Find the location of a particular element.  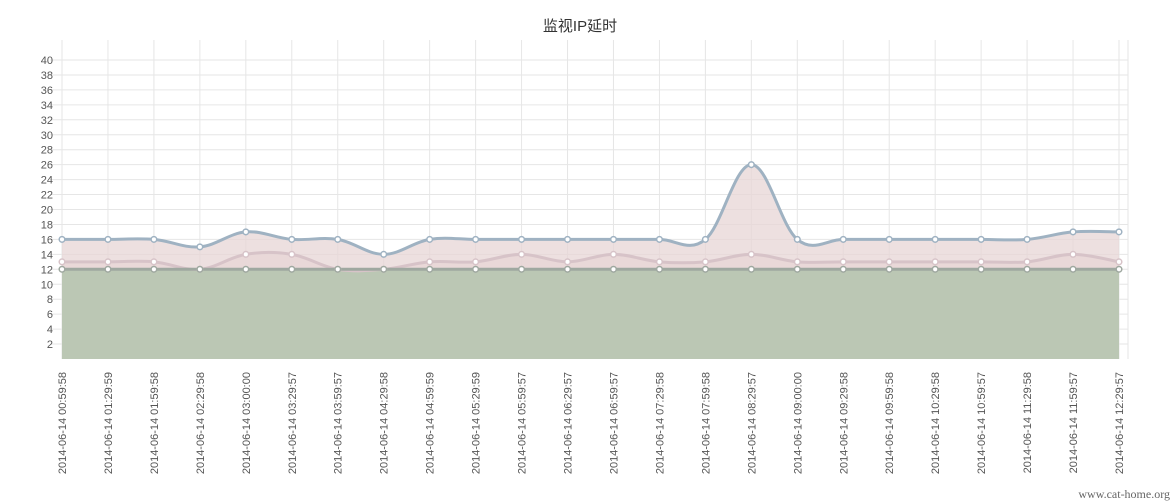

y-tick-label: 28 is located at coordinates (47, 151).